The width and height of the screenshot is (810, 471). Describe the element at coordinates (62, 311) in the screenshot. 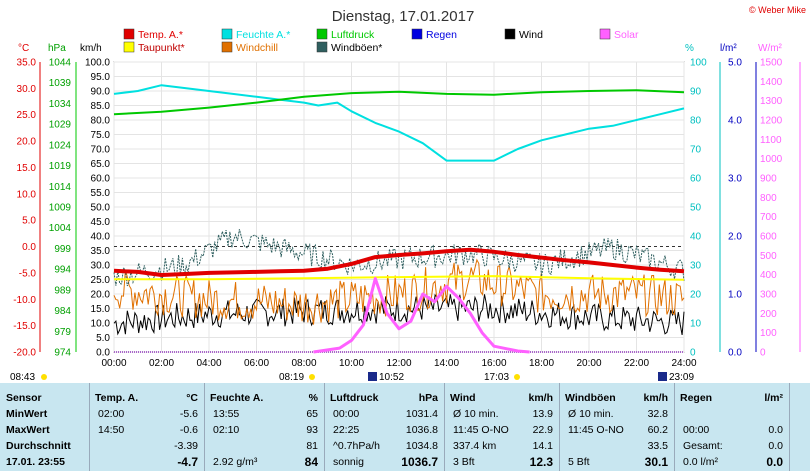

I see `pressure-tick-label: 984` at that location.